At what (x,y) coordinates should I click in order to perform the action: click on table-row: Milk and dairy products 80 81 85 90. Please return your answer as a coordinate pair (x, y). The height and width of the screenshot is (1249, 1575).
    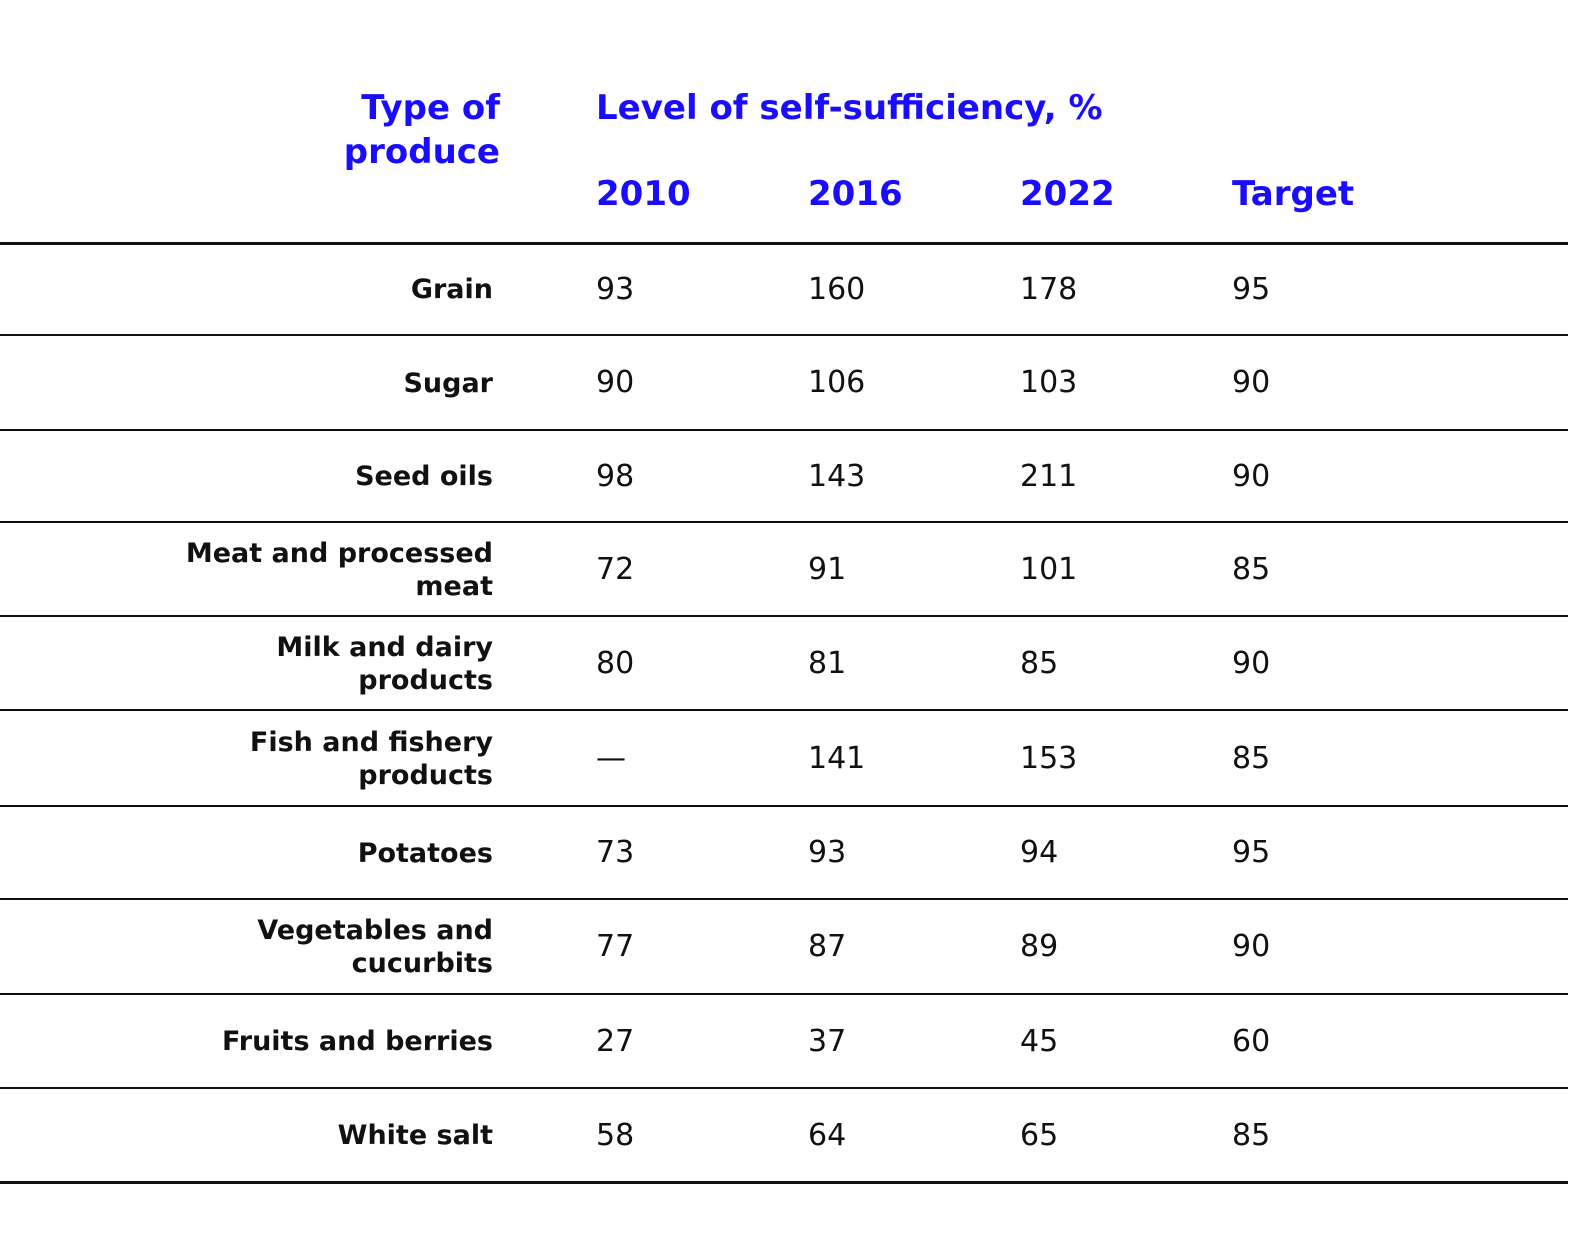
    Looking at the image, I should click on (784, 663).